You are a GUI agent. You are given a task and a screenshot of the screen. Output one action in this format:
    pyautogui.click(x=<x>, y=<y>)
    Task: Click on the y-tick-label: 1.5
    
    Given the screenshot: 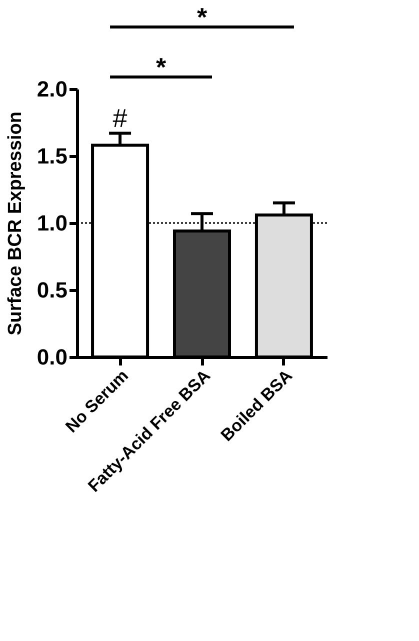 What is the action you would take?
    pyautogui.click(x=52, y=156)
    